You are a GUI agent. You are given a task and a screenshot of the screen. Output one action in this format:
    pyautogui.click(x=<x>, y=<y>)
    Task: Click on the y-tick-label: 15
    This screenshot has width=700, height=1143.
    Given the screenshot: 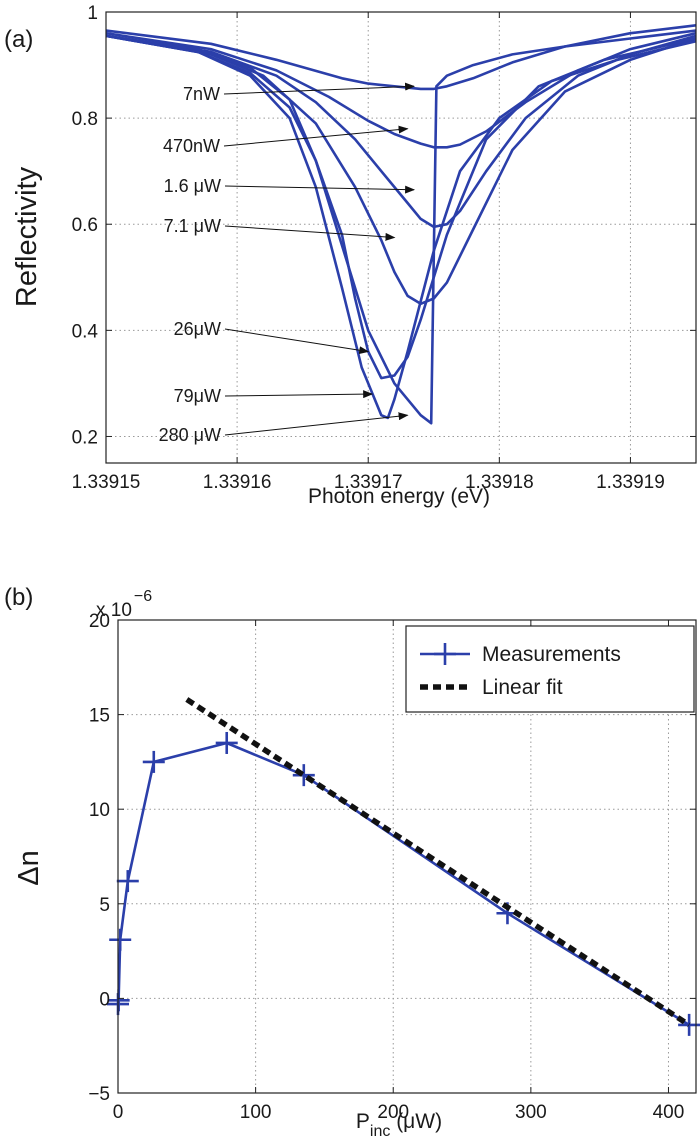 What is the action you would take?
    pyautogui.click(x=99, y=716)
    